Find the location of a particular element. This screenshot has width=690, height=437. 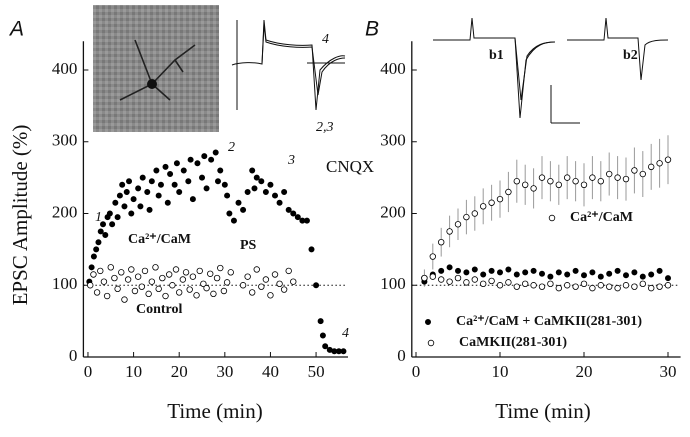

x-tick-label: 0 is located at coordinates (88, 371).